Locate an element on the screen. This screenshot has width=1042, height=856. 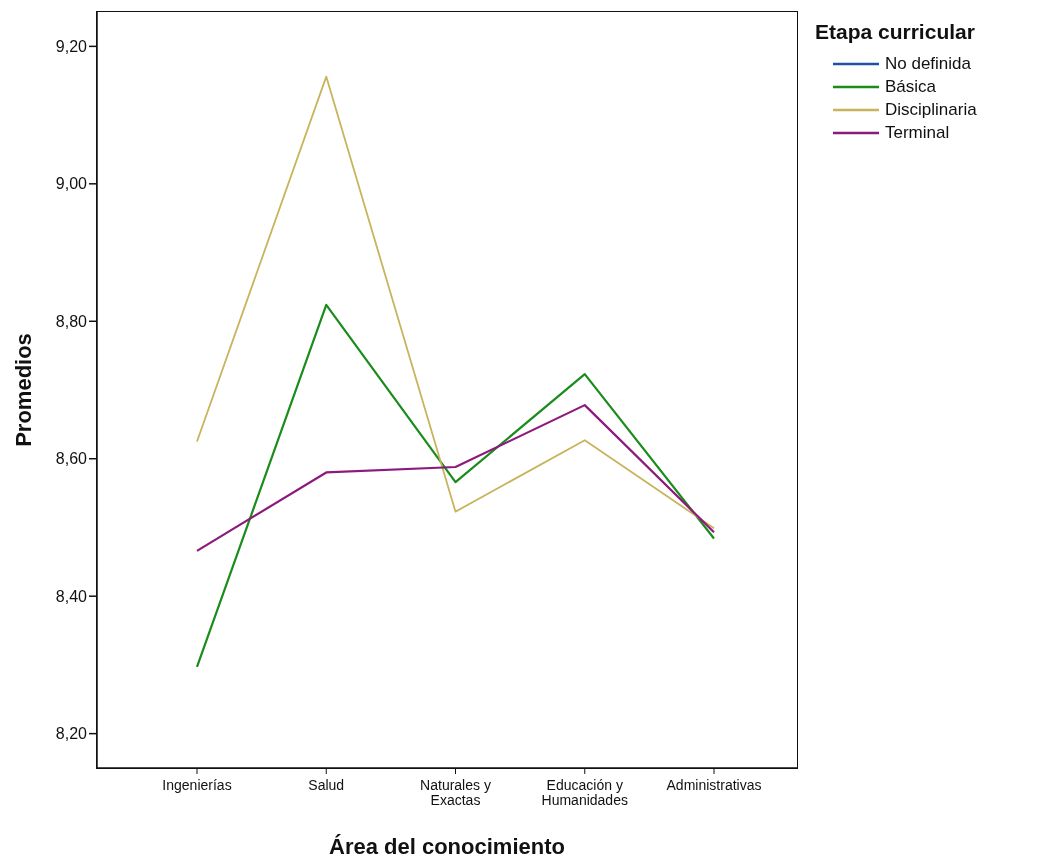
line-series is located at coordinates (455, 478).